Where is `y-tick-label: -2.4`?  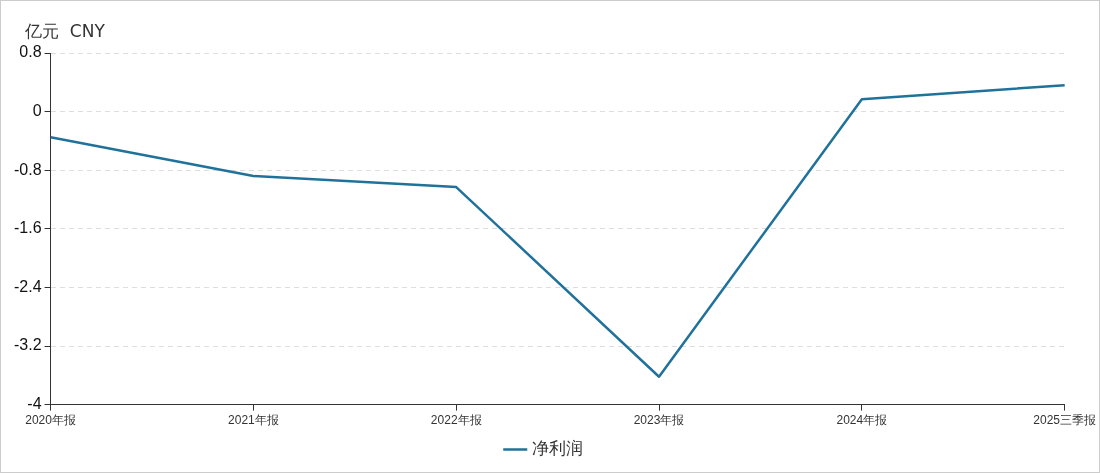
y-tick-label: -2.4 is located at coordinates (27, 286).